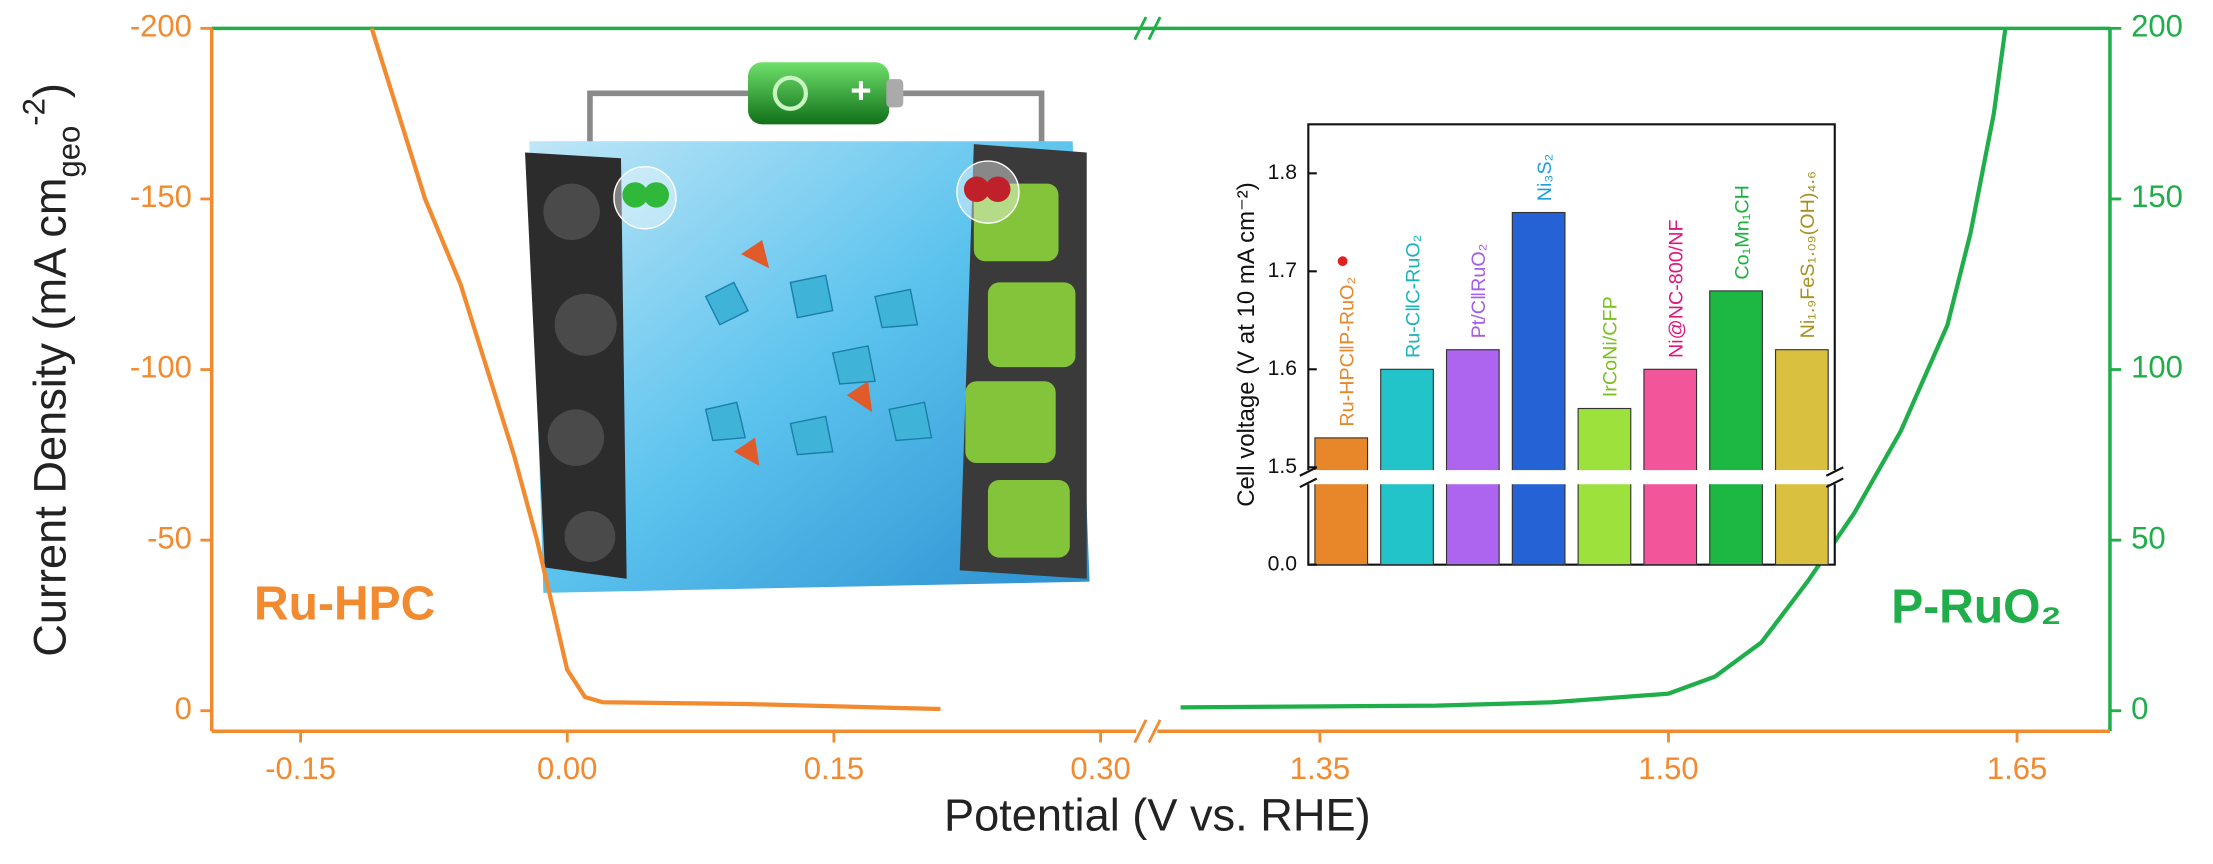 The image size is (2213, 864). Describe the element at coordinates (300, 768) in the screenshot. I see `x-tick-label: -0.15` at that location.